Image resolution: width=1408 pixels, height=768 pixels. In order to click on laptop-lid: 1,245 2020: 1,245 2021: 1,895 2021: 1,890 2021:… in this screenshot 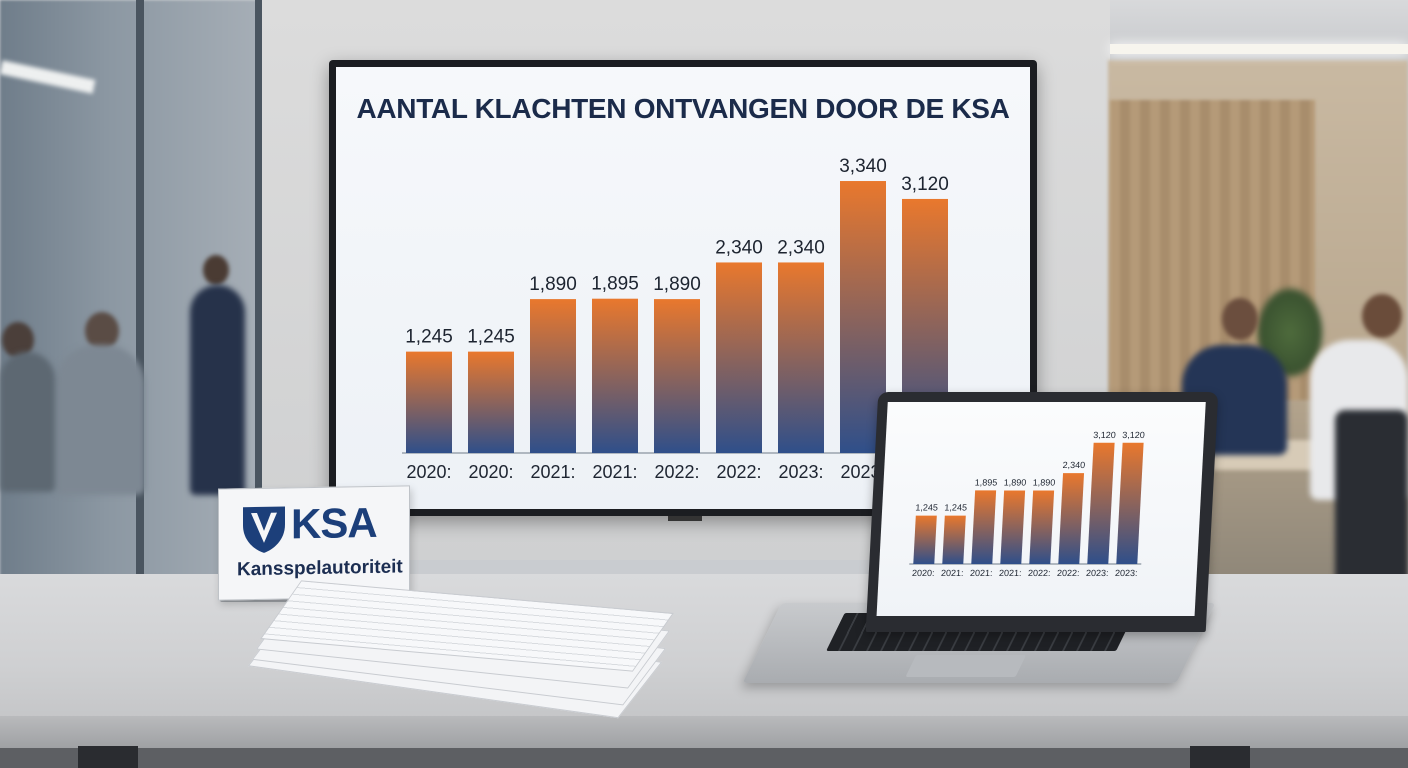, I will do `click(1042, 512)`.